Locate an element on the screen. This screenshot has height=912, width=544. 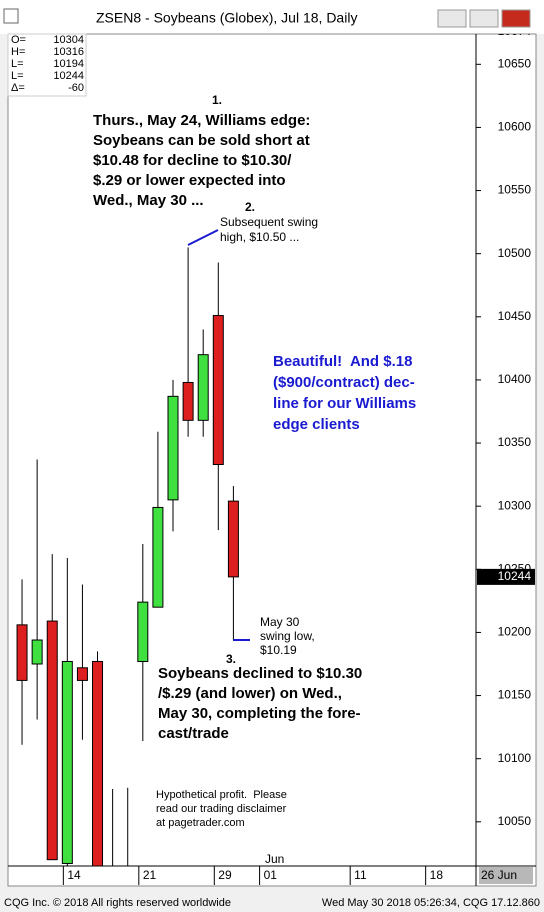
annotation-line: 1. is located at coordinates (217, 100).